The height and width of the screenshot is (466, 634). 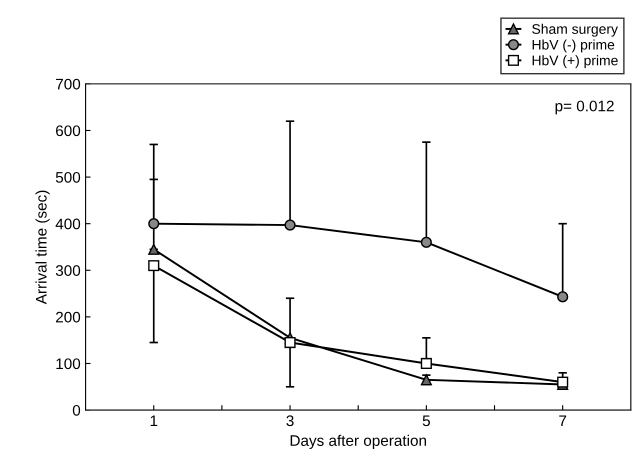 I want to click on legend-label: HbV (-) prime, so click(x=573, y=45).